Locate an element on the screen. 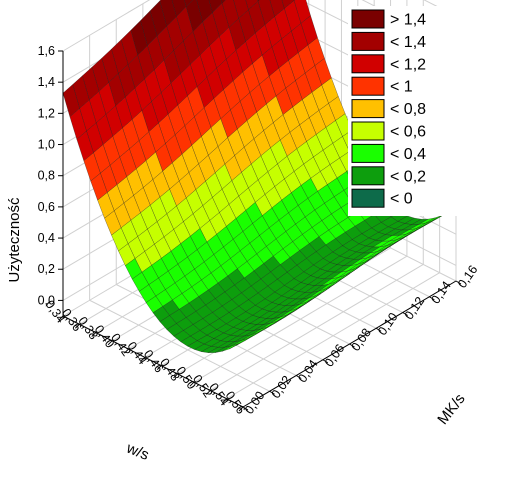  legend-label: < 0,2 is located at coordinates (408, 176).